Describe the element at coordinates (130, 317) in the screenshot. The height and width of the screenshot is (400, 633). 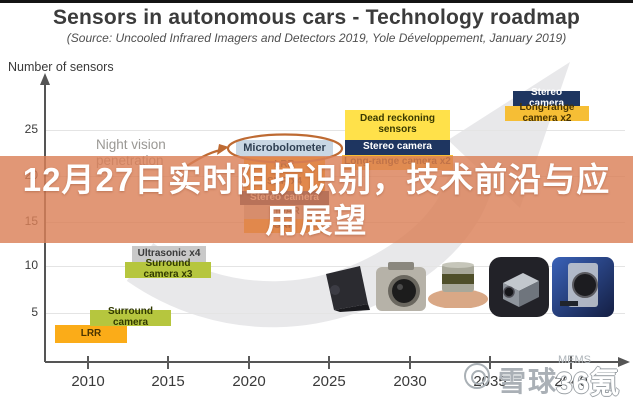
I see `sensor-label: Surround camera` at that location.